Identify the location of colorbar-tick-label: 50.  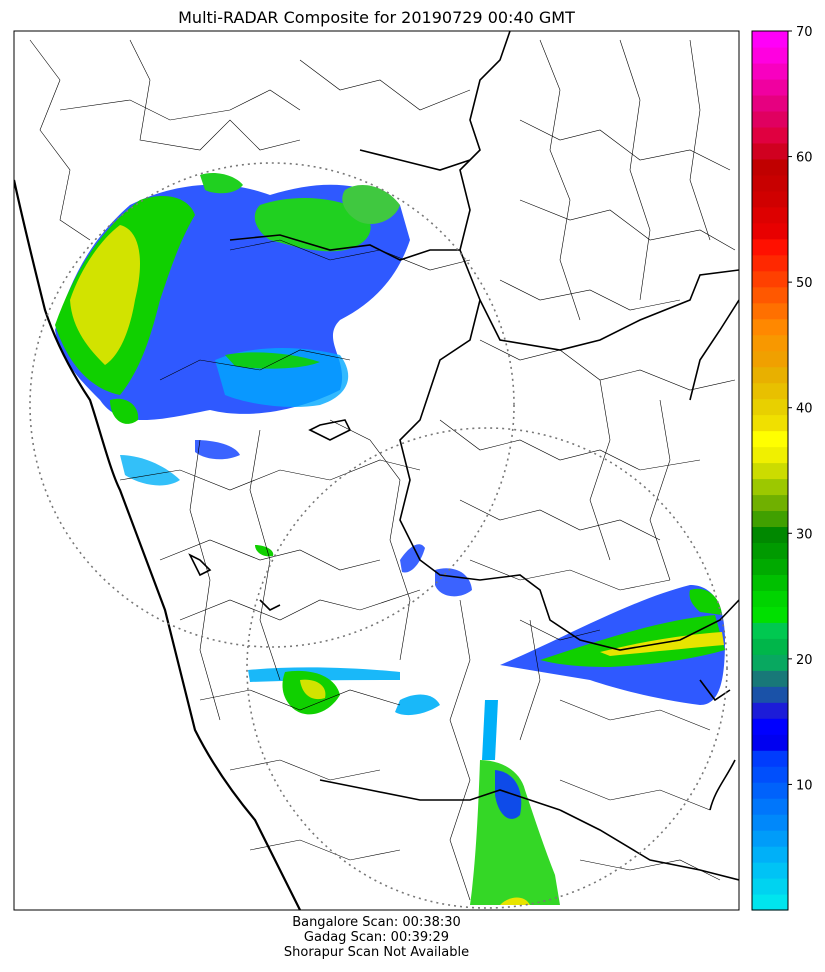
(804, 283).